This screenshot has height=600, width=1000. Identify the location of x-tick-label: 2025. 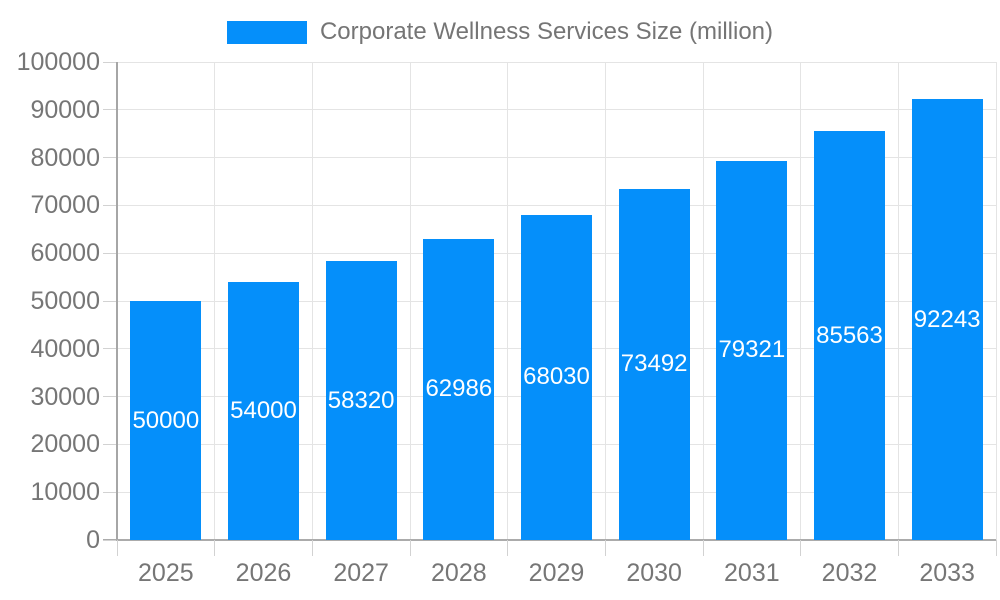
(166, 573).